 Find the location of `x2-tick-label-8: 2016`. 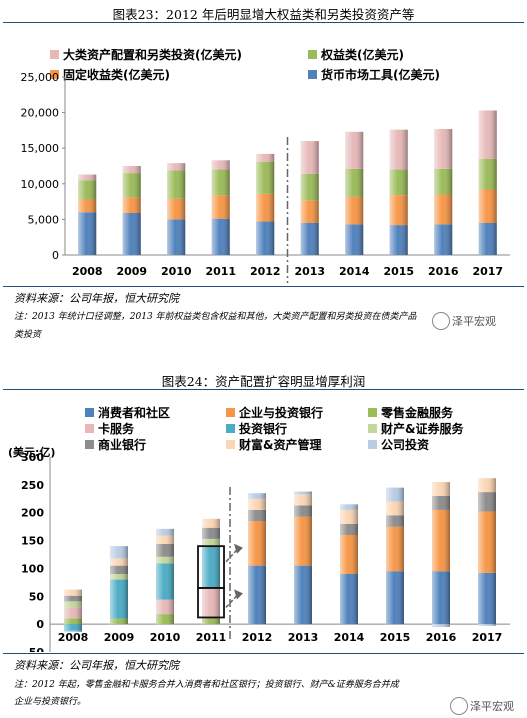

x2-tick-label-8: 2016 is located at coordinates (441, 637).